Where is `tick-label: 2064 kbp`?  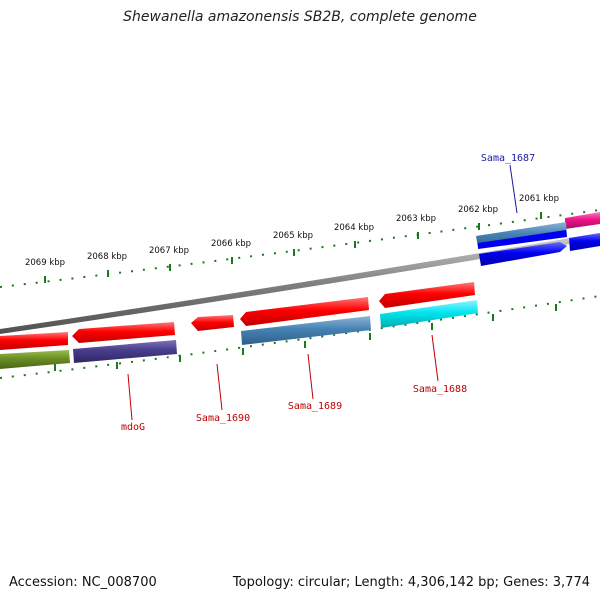 tick-label: 2064 kbp is located at coordinates (354, 228).